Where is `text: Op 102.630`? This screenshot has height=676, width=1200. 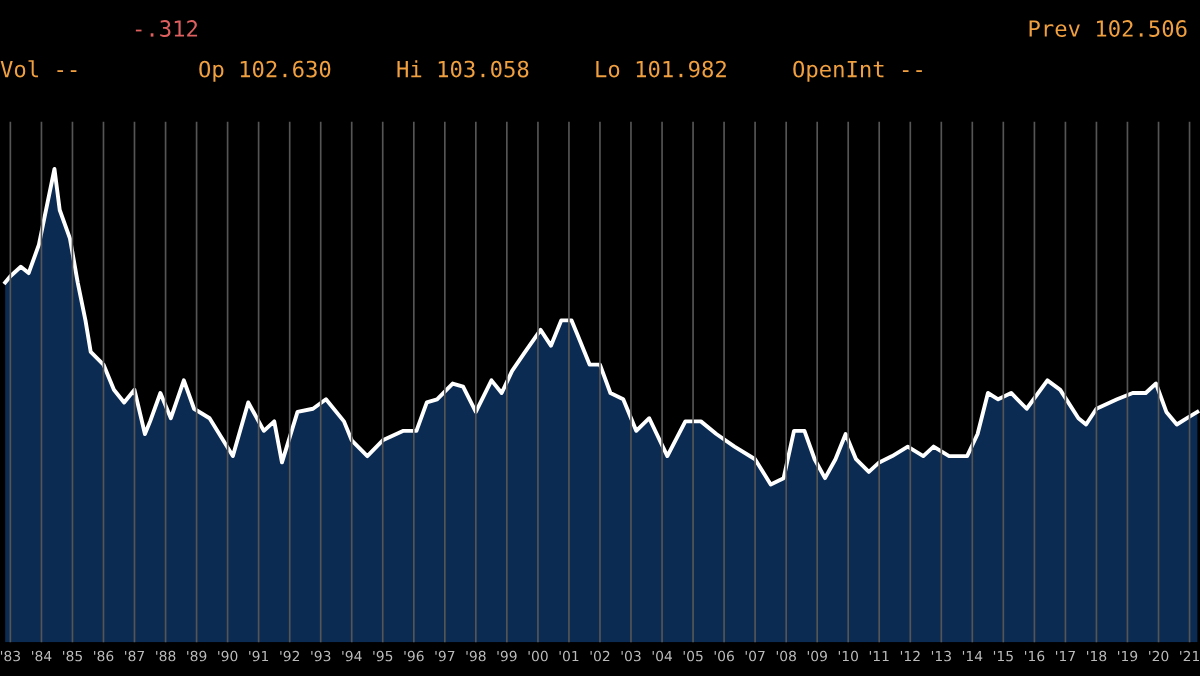 text: Op 102.630 is located at coordinates (265, 71).